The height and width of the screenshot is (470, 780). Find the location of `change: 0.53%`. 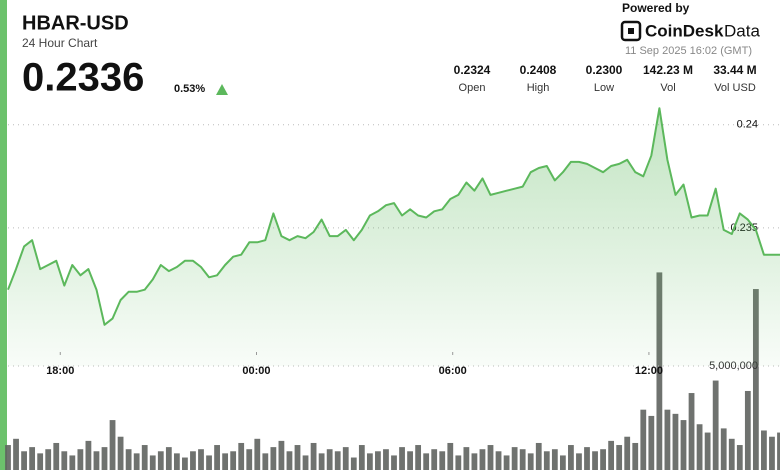

change: 0.53% is located at coordinates (189, 89).